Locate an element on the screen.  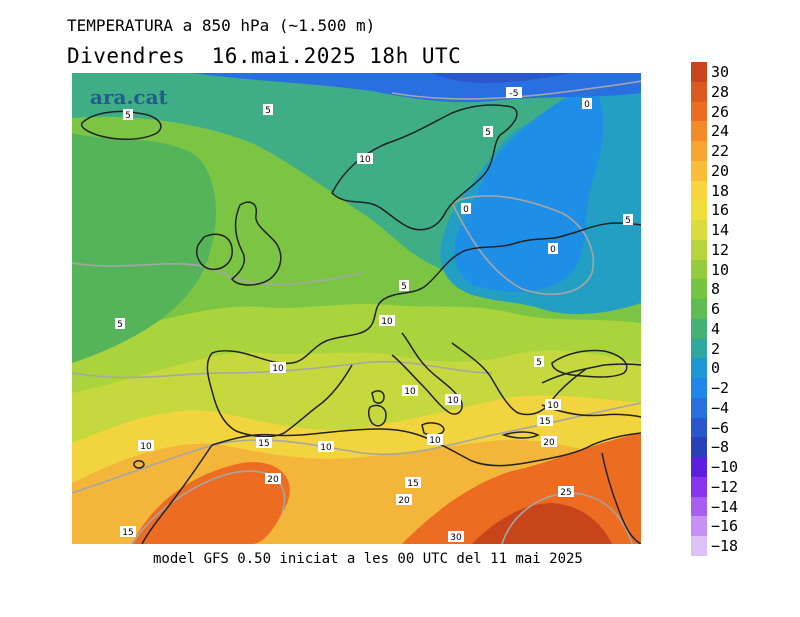
field-cold-core is located at coordinates (529, 187).